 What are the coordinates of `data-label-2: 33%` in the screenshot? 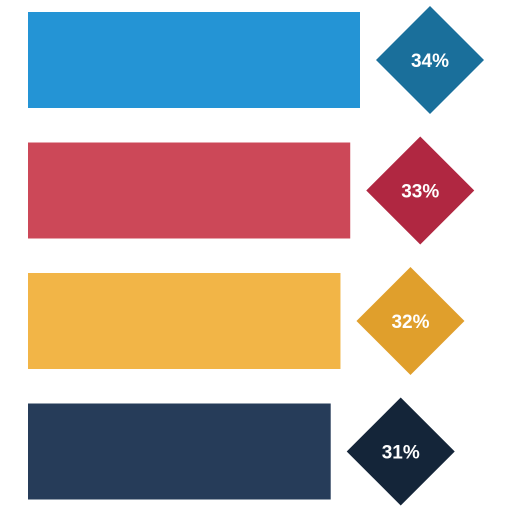 It's located at (420, 192).